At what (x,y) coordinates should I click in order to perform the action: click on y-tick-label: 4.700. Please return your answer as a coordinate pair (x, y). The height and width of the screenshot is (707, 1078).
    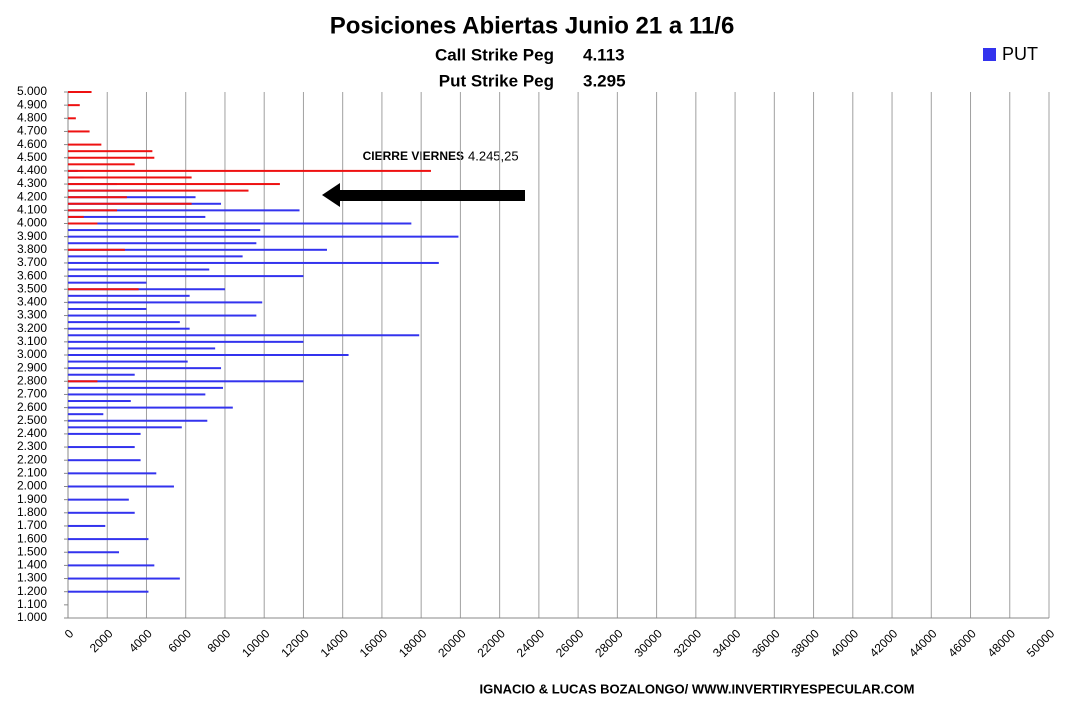
    Looking at the image, I should click on (32, 131).